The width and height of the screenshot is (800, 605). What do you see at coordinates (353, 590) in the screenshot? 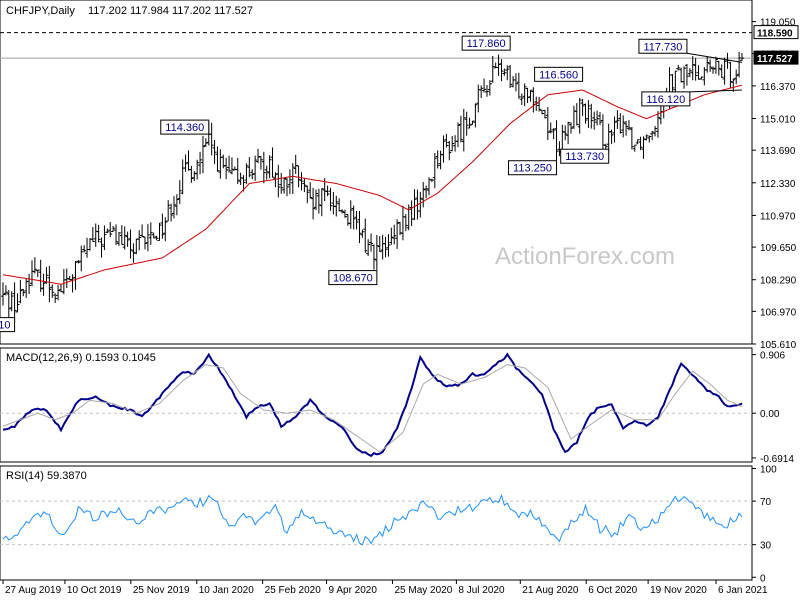
I see `date-axis-label: 9 Apr 2020` at bounding box center [353, 590].